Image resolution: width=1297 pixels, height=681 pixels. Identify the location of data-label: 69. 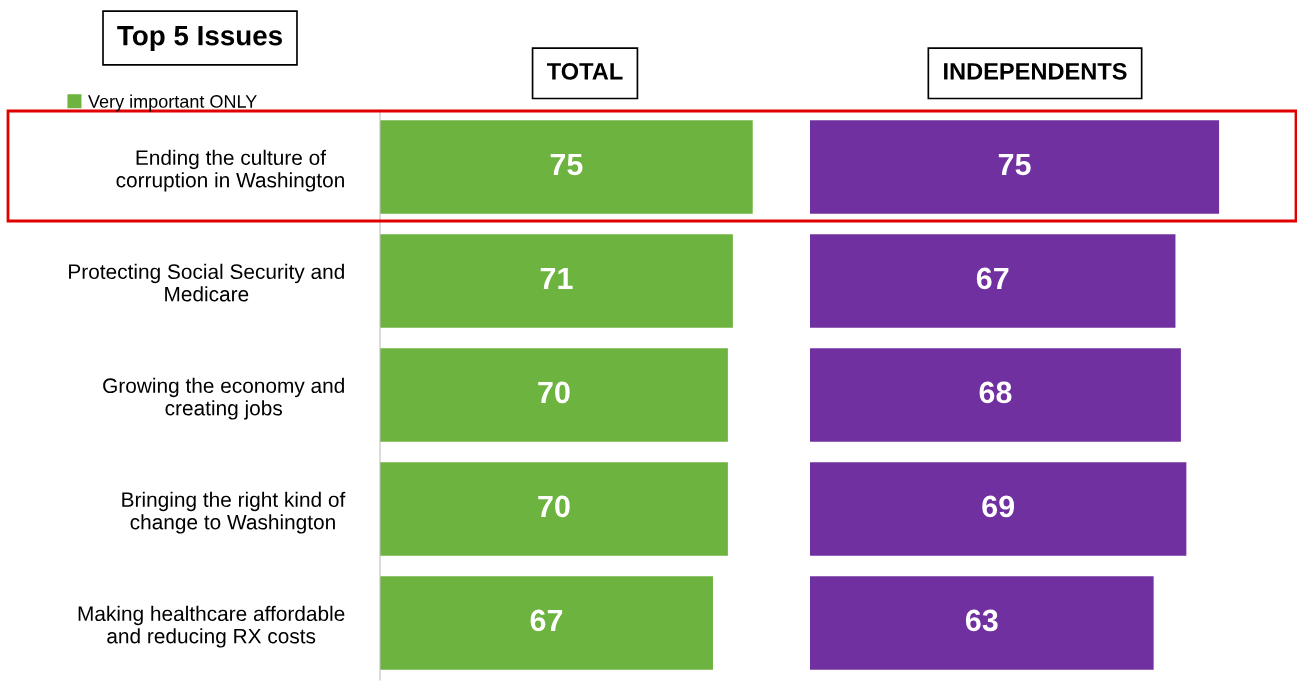
(998, 506).